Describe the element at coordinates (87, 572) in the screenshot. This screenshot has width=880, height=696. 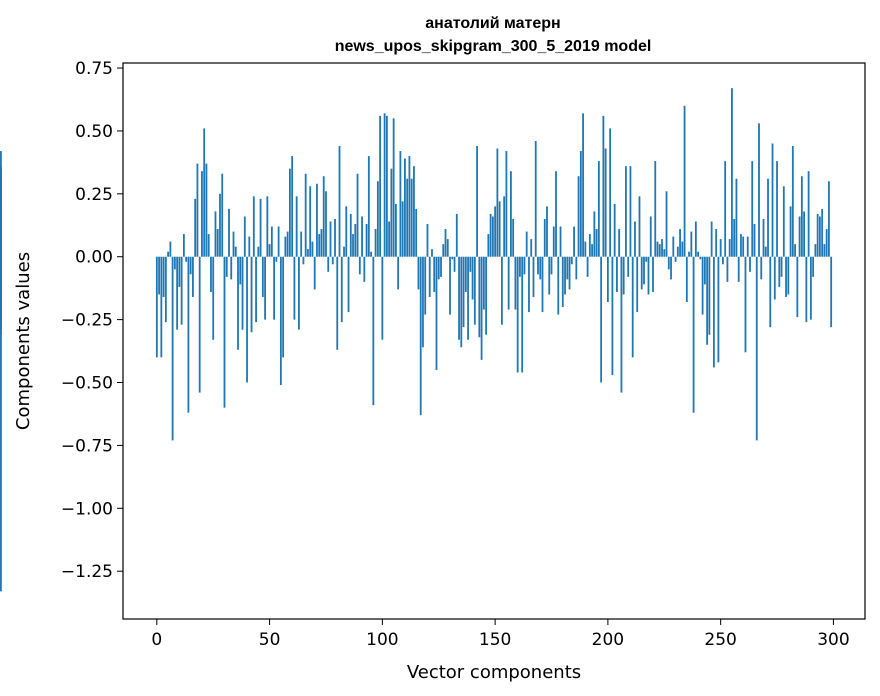
I see `y-tick-label: −1.25` at that location.